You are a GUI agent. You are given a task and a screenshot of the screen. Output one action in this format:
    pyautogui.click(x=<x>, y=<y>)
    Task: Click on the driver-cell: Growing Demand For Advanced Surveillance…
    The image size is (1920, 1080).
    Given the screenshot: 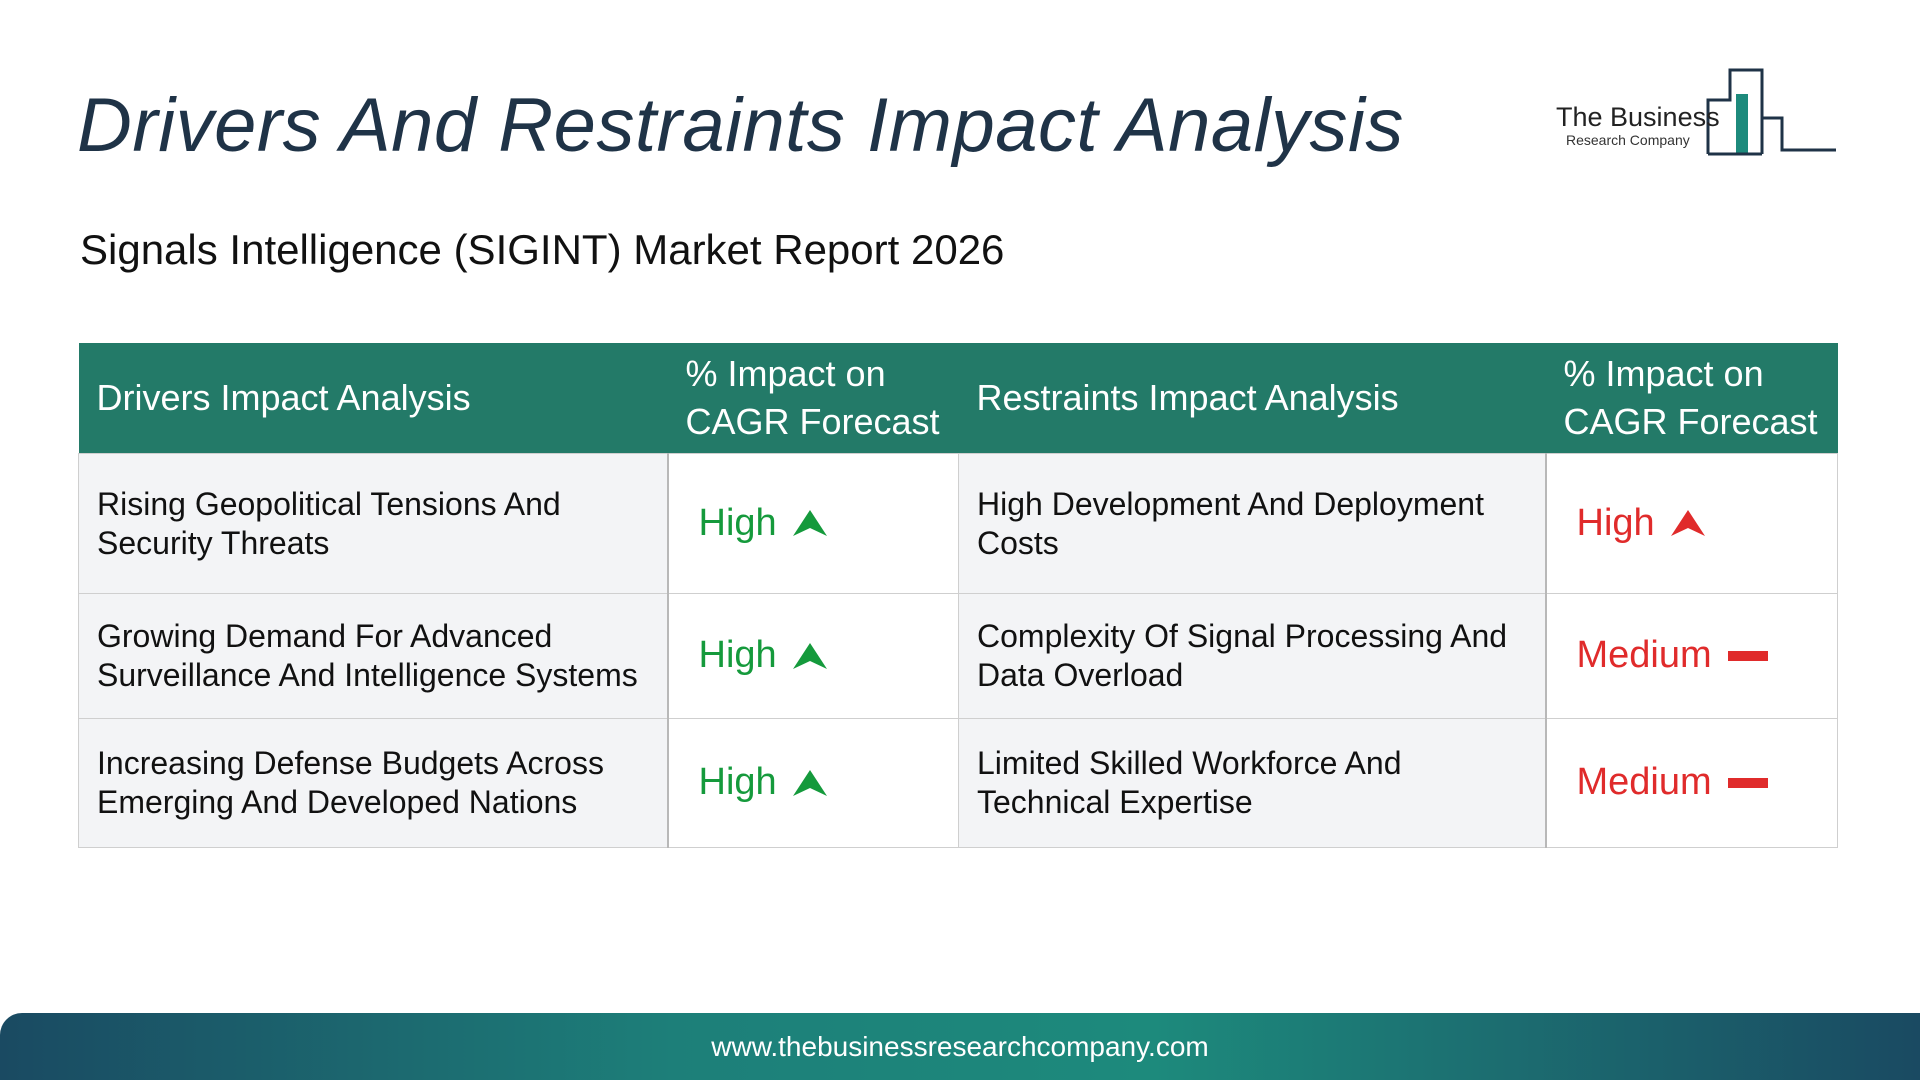 What is the action you would take?
    pyautogui.click(x=373, y=656)
    